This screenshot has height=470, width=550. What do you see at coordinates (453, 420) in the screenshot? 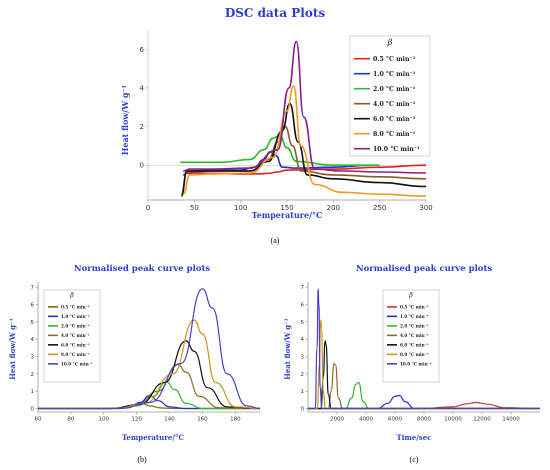
I see `x-tick-label: 10000` at bounding box center [453, 420].